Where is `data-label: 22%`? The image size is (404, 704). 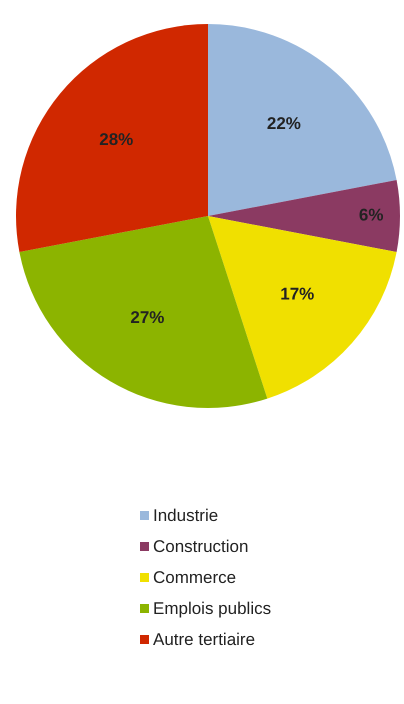
data-label: 22% is located at coordinates (283, 123).